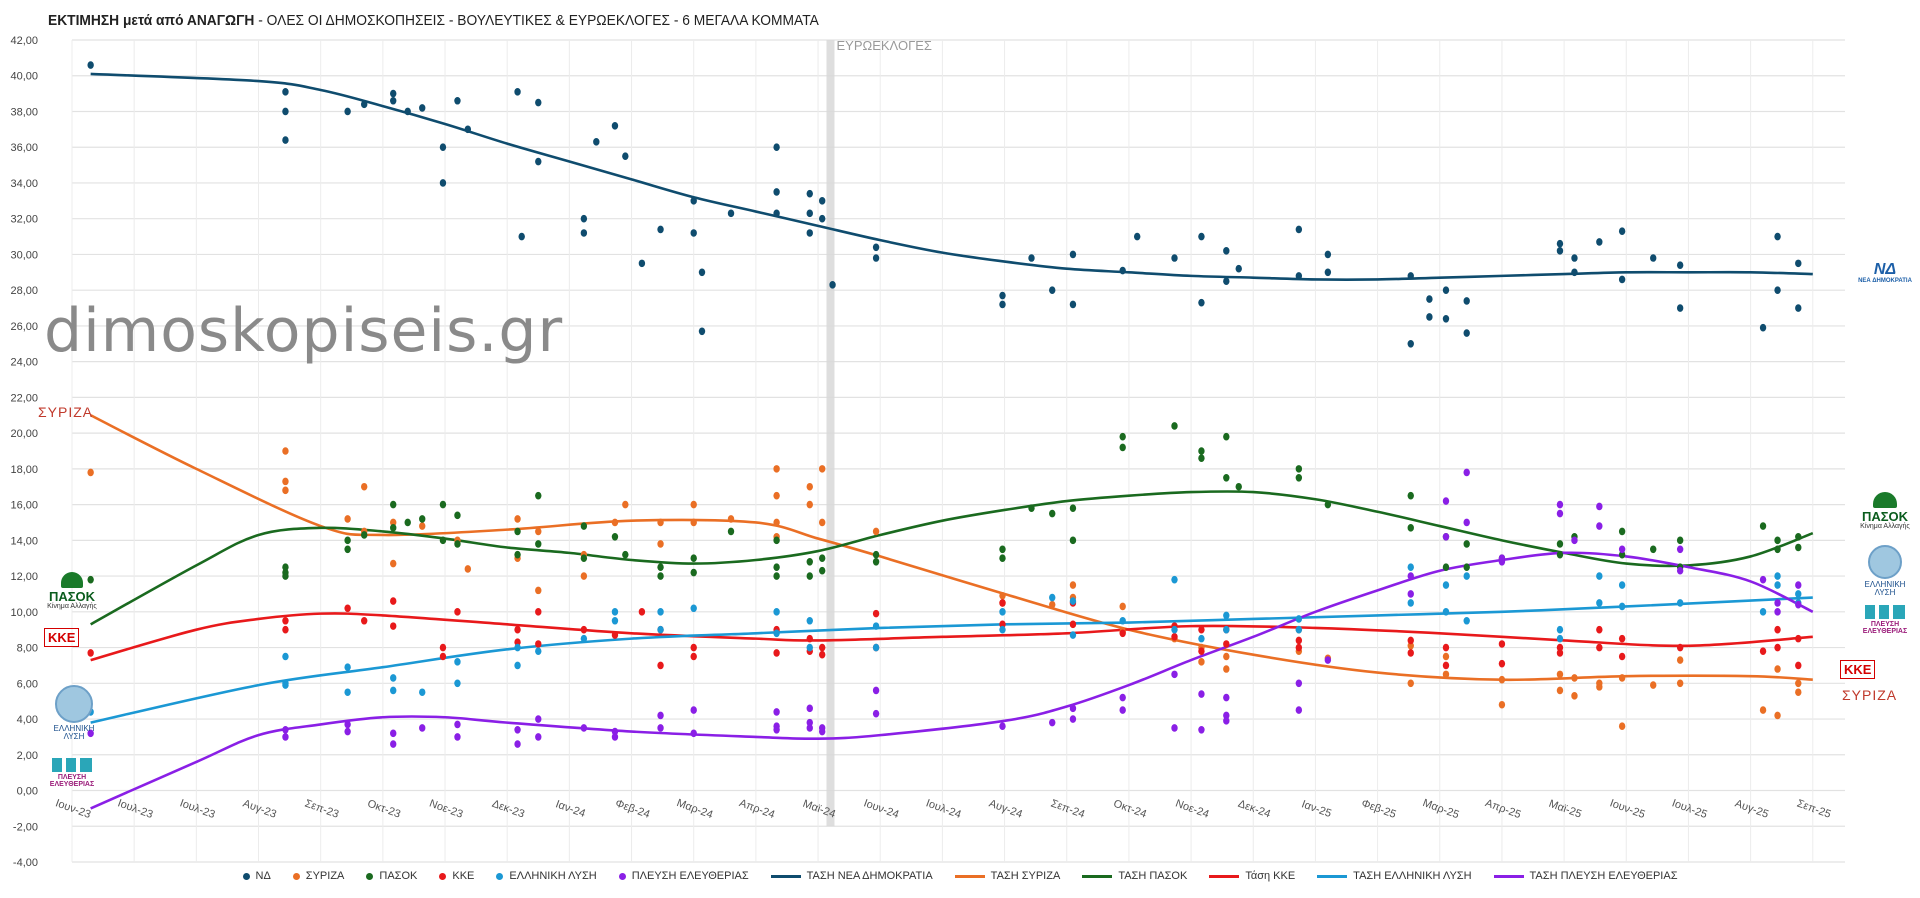 The height and width of the screenshot is (898, 1920). What do you see at coordinates (24, 184) in the screenshot?
I see `y-tick-label: 34,00` at bounding box center [24, 184].